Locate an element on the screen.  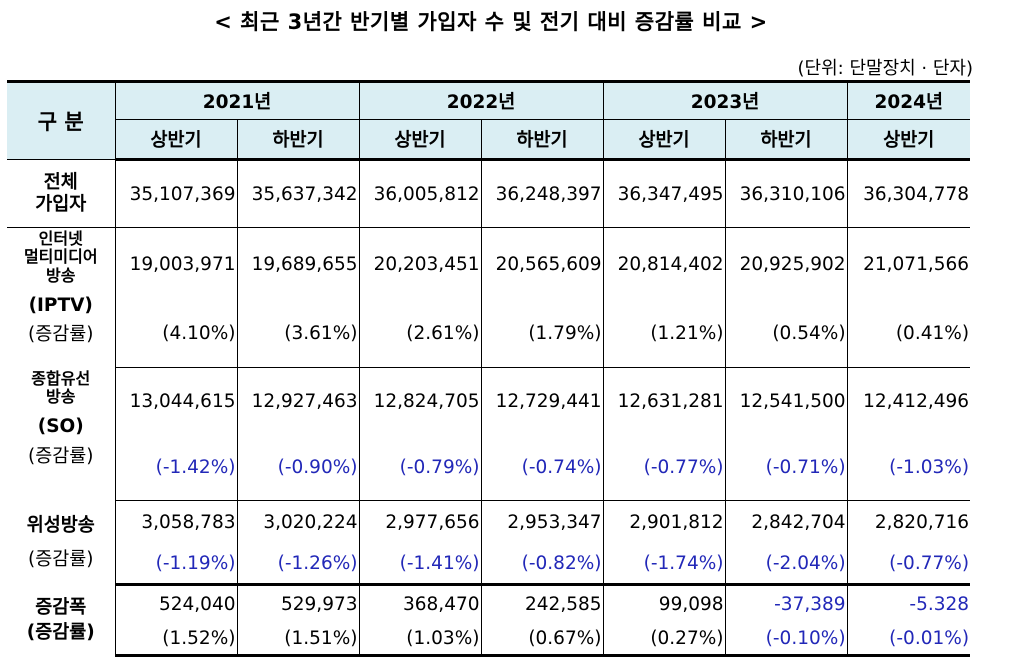
so-value: 13,044,615 is located at coordinates (176, 400).